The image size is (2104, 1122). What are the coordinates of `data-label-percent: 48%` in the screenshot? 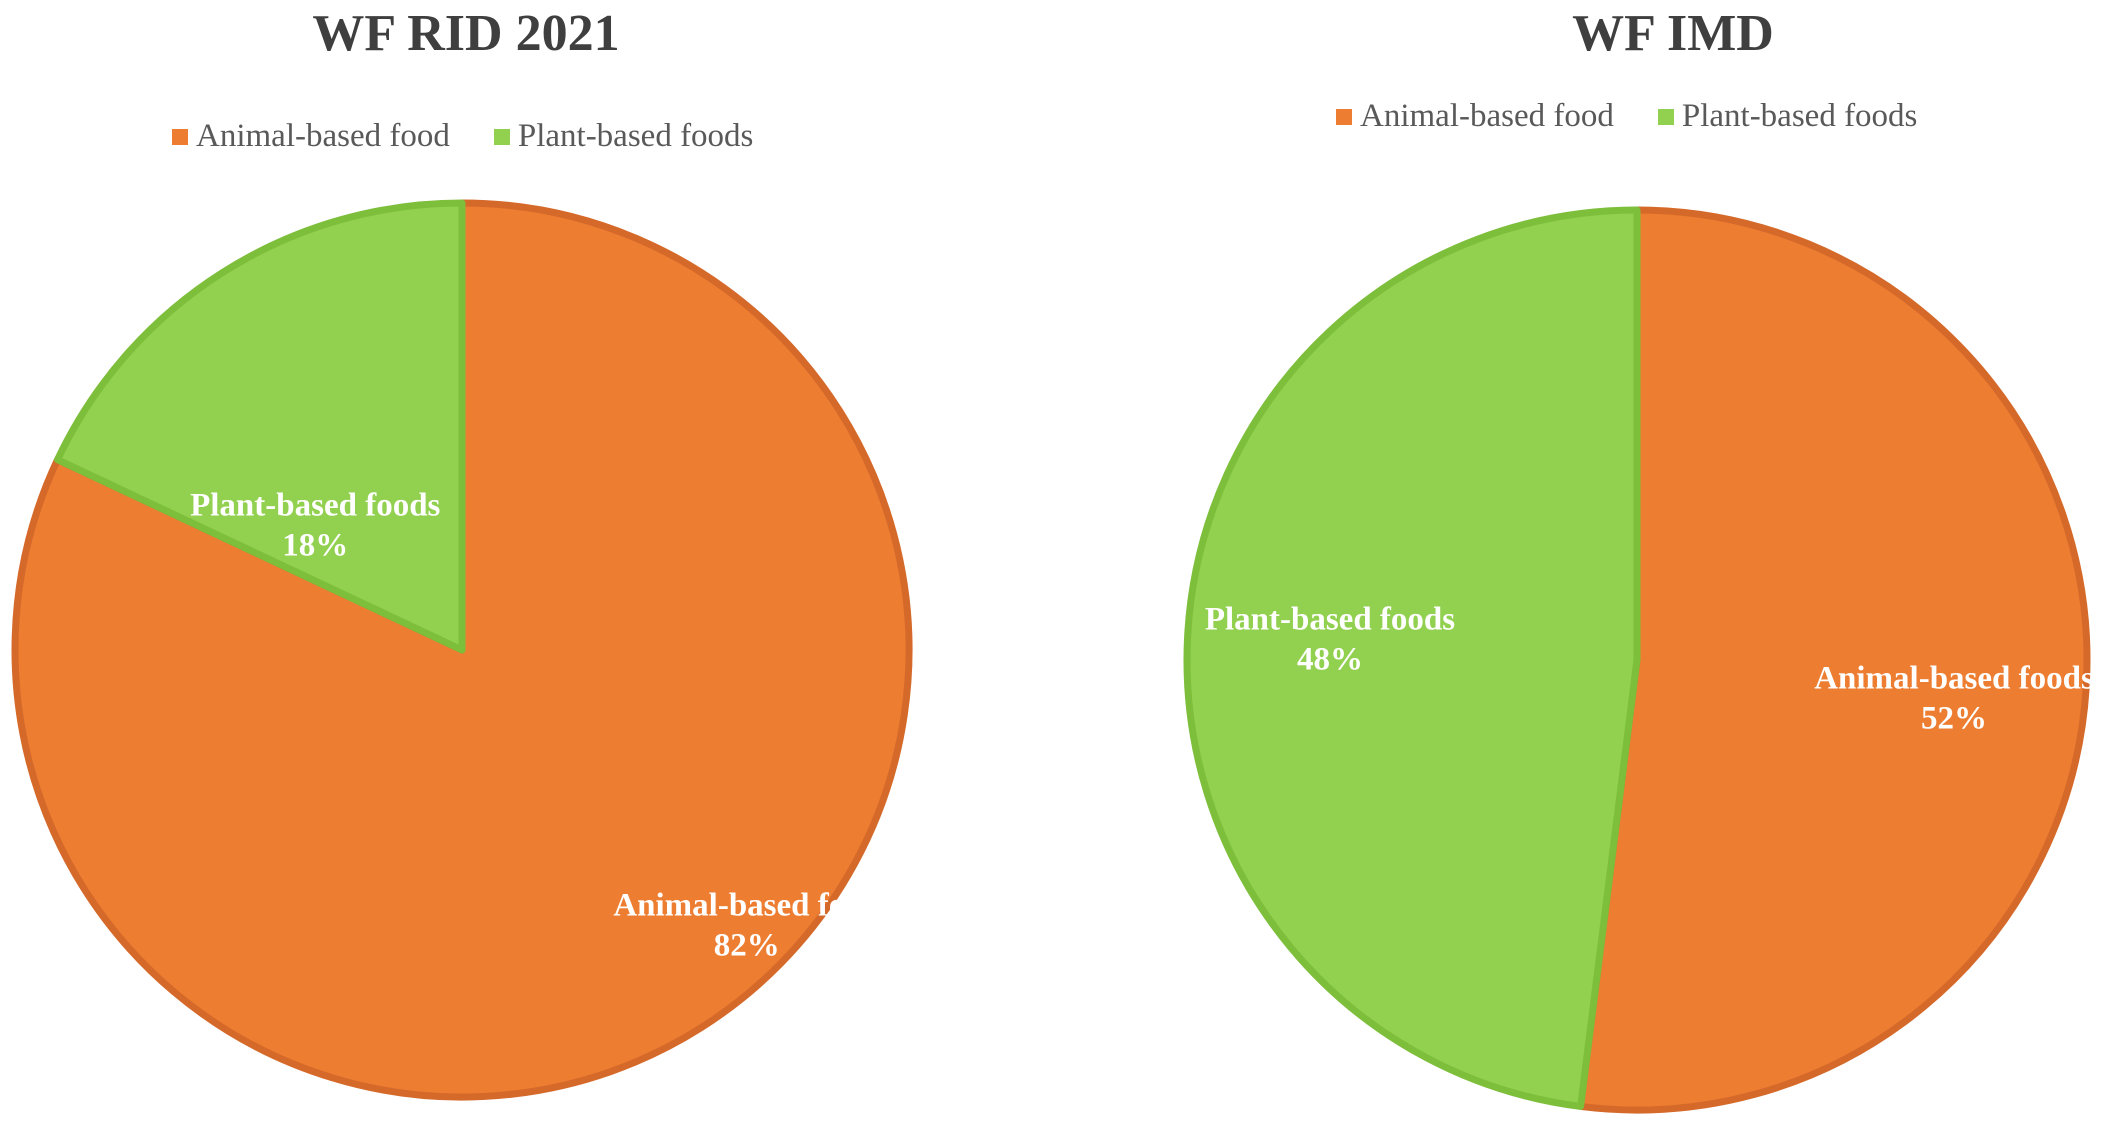 It's located at (1330, 659).